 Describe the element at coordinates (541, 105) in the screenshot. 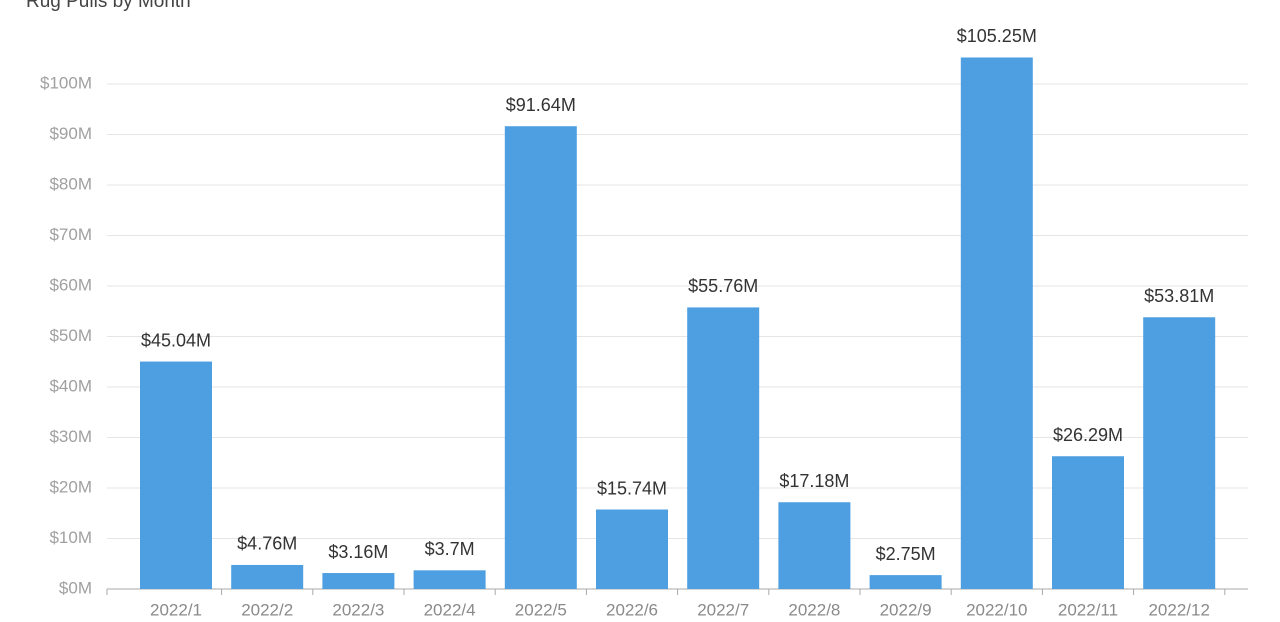

I see `value-label: $91.64M` at that location.